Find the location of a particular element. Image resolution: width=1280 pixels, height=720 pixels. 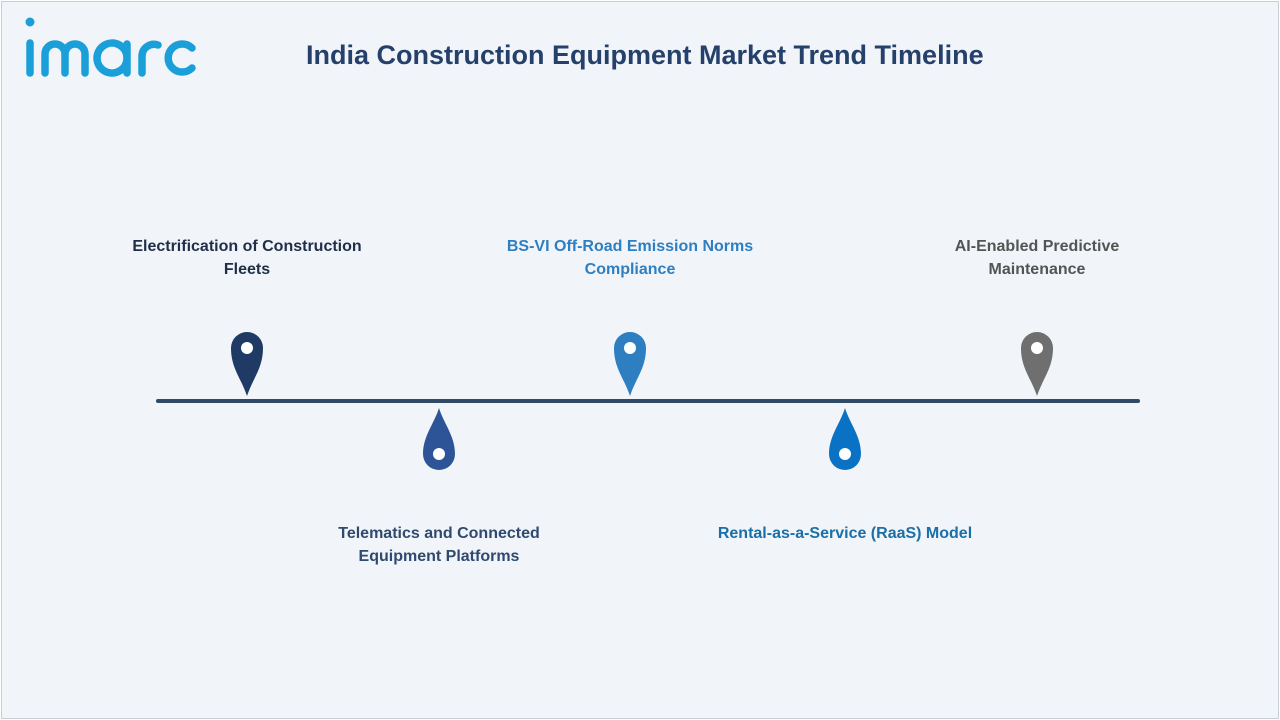

logo-glyphs is located at coordinates (110, 47).